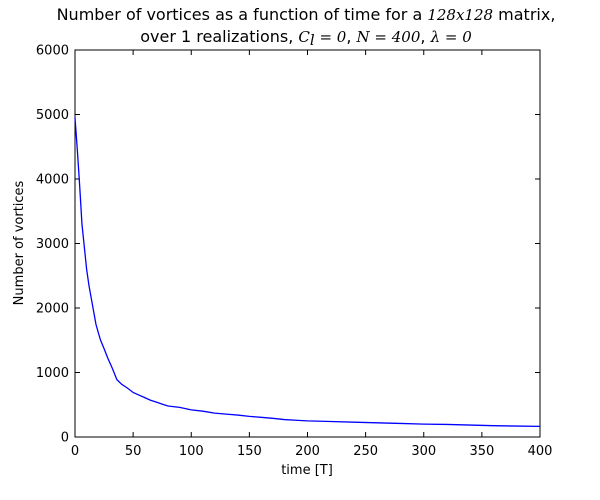 This screenshot has height=500, width=600. I want to click on x-tick-label: 300, so click(423, 451).